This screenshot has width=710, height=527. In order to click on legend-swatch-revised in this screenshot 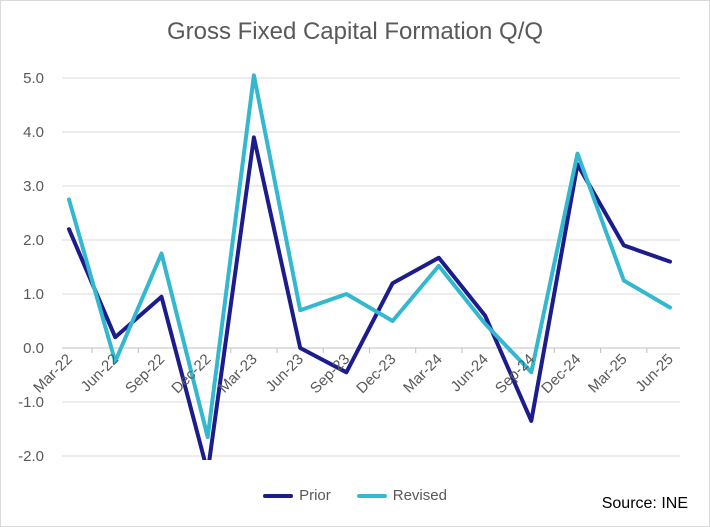, I will do `click(371, 495)`.